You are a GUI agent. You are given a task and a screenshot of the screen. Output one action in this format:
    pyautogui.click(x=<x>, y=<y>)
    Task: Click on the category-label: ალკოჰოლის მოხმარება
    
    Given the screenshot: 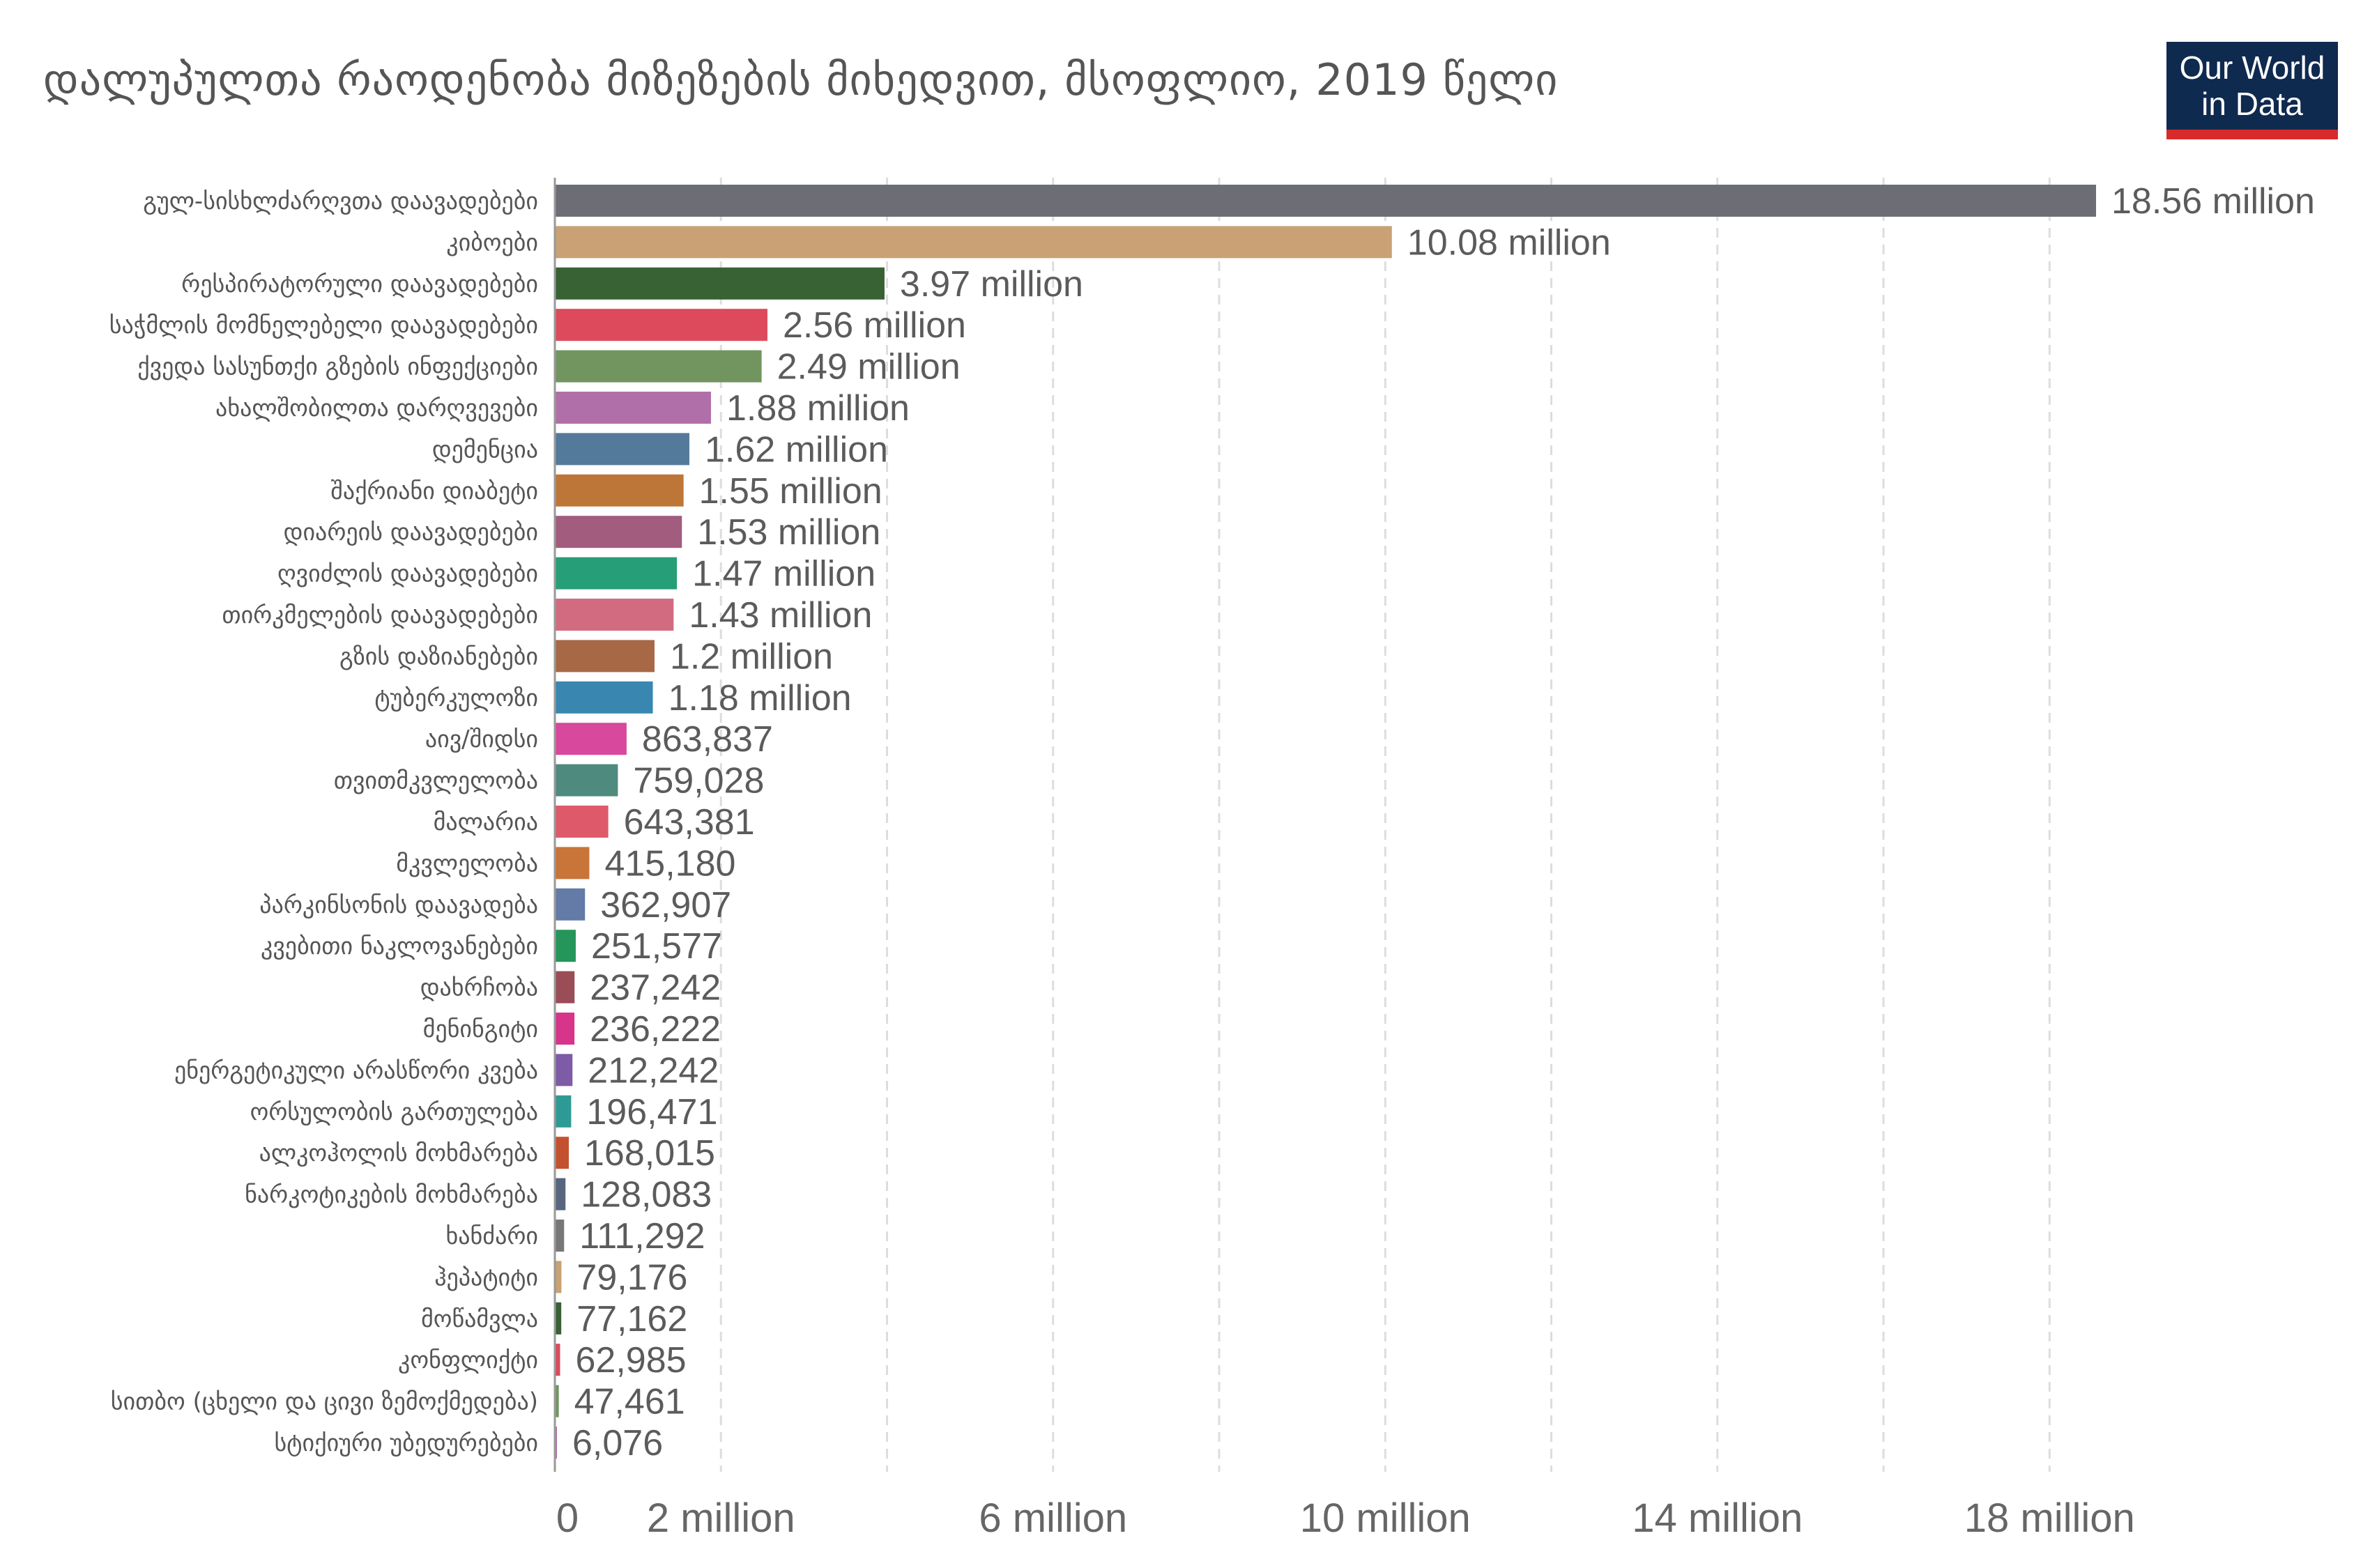 What is the action you would take?
    pyautogui.click(x=398, y=1153)
    